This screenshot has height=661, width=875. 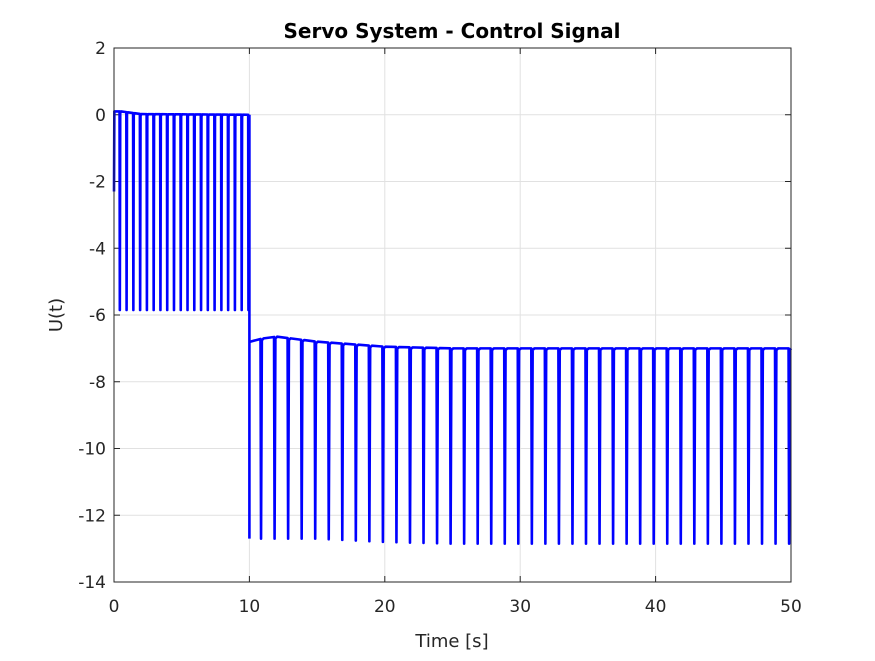 What do you see at coordinates (520, 607) in the screenshot?
I see `x-tick-label: 30` at bounding box center [520, 607].